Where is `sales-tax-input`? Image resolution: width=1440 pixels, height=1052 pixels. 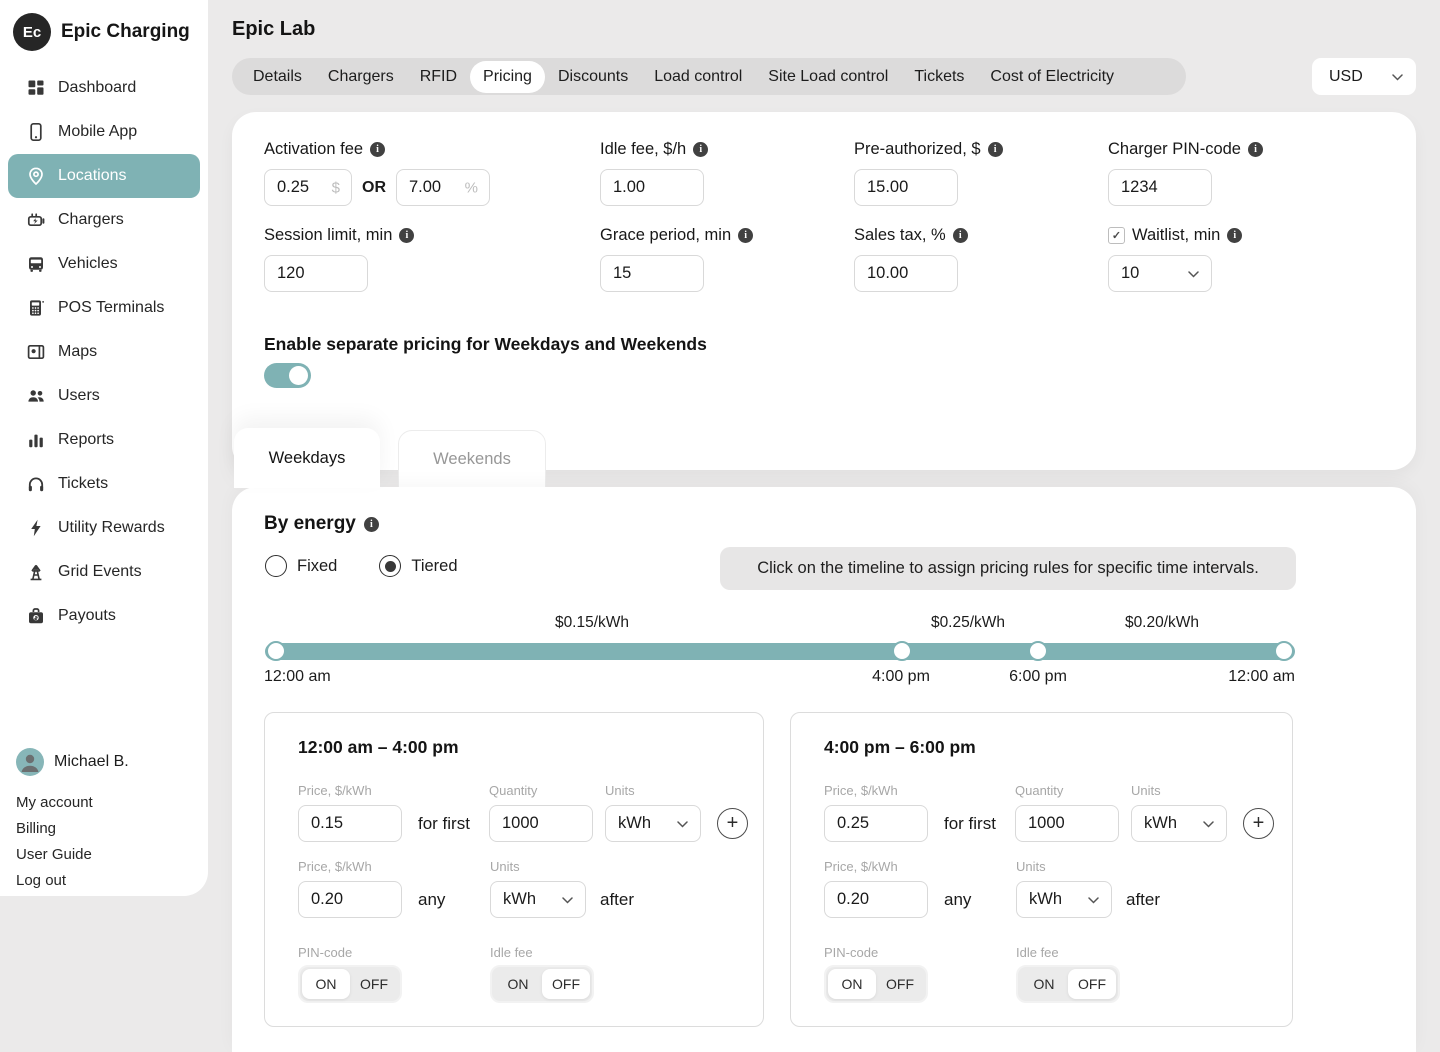 sales-tax-input is located at coordinates (906, 273).